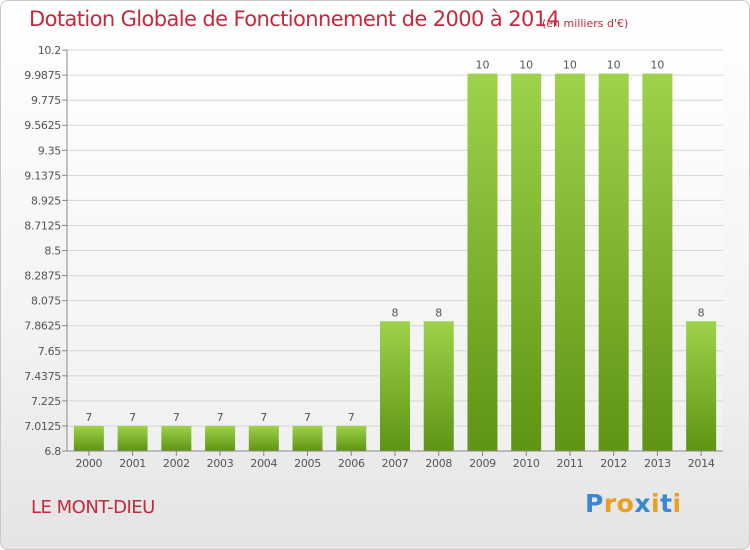  What do you see at coordinates (395, 463) in the screenshot?
I see `x-tick-label: 2007` at bounding box center [395, 463].